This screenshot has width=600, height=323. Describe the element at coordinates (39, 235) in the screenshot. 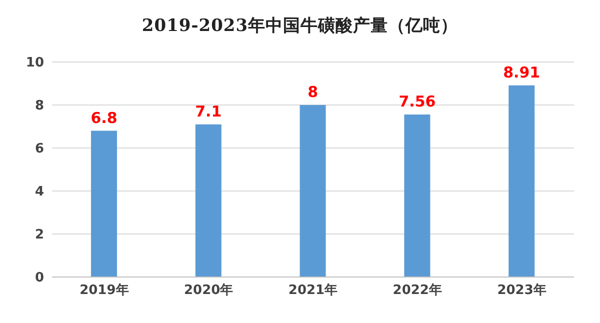

I see `y-tick-label: 2` at that location.